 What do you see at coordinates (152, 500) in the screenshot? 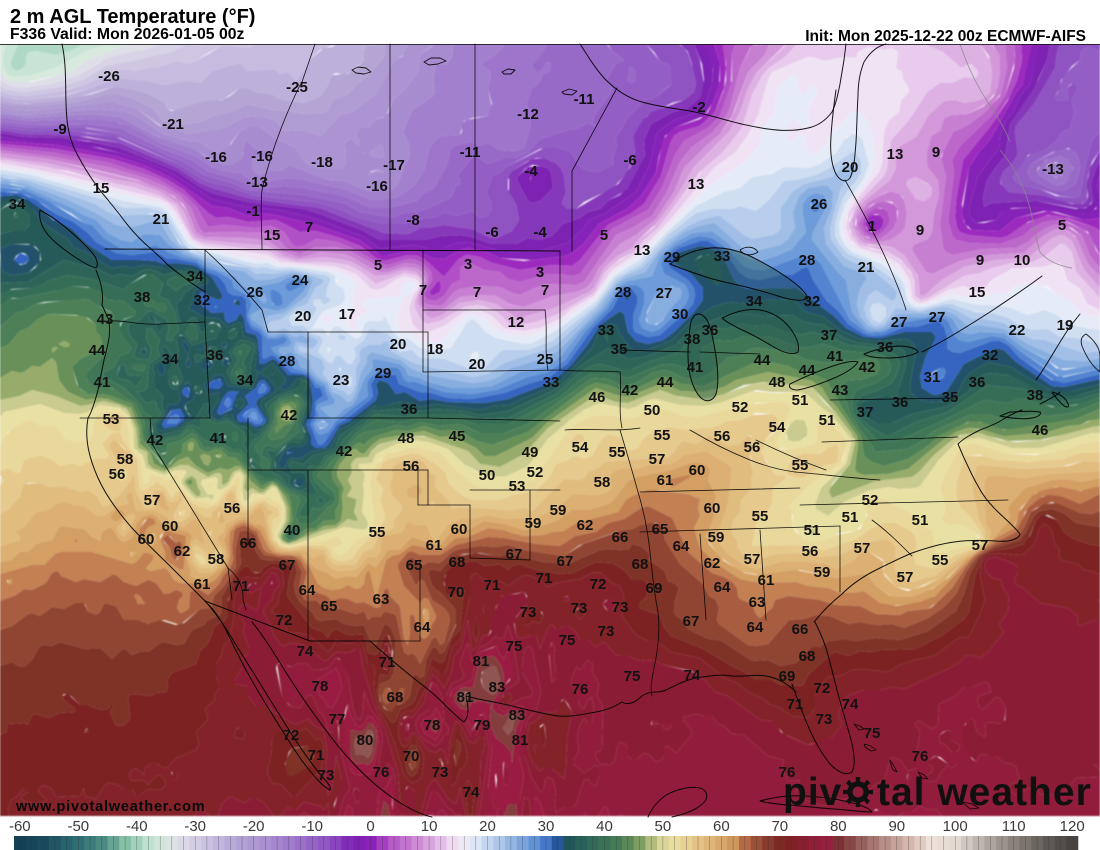
I see `svg-text: 57` at bounding box center [152, 500].